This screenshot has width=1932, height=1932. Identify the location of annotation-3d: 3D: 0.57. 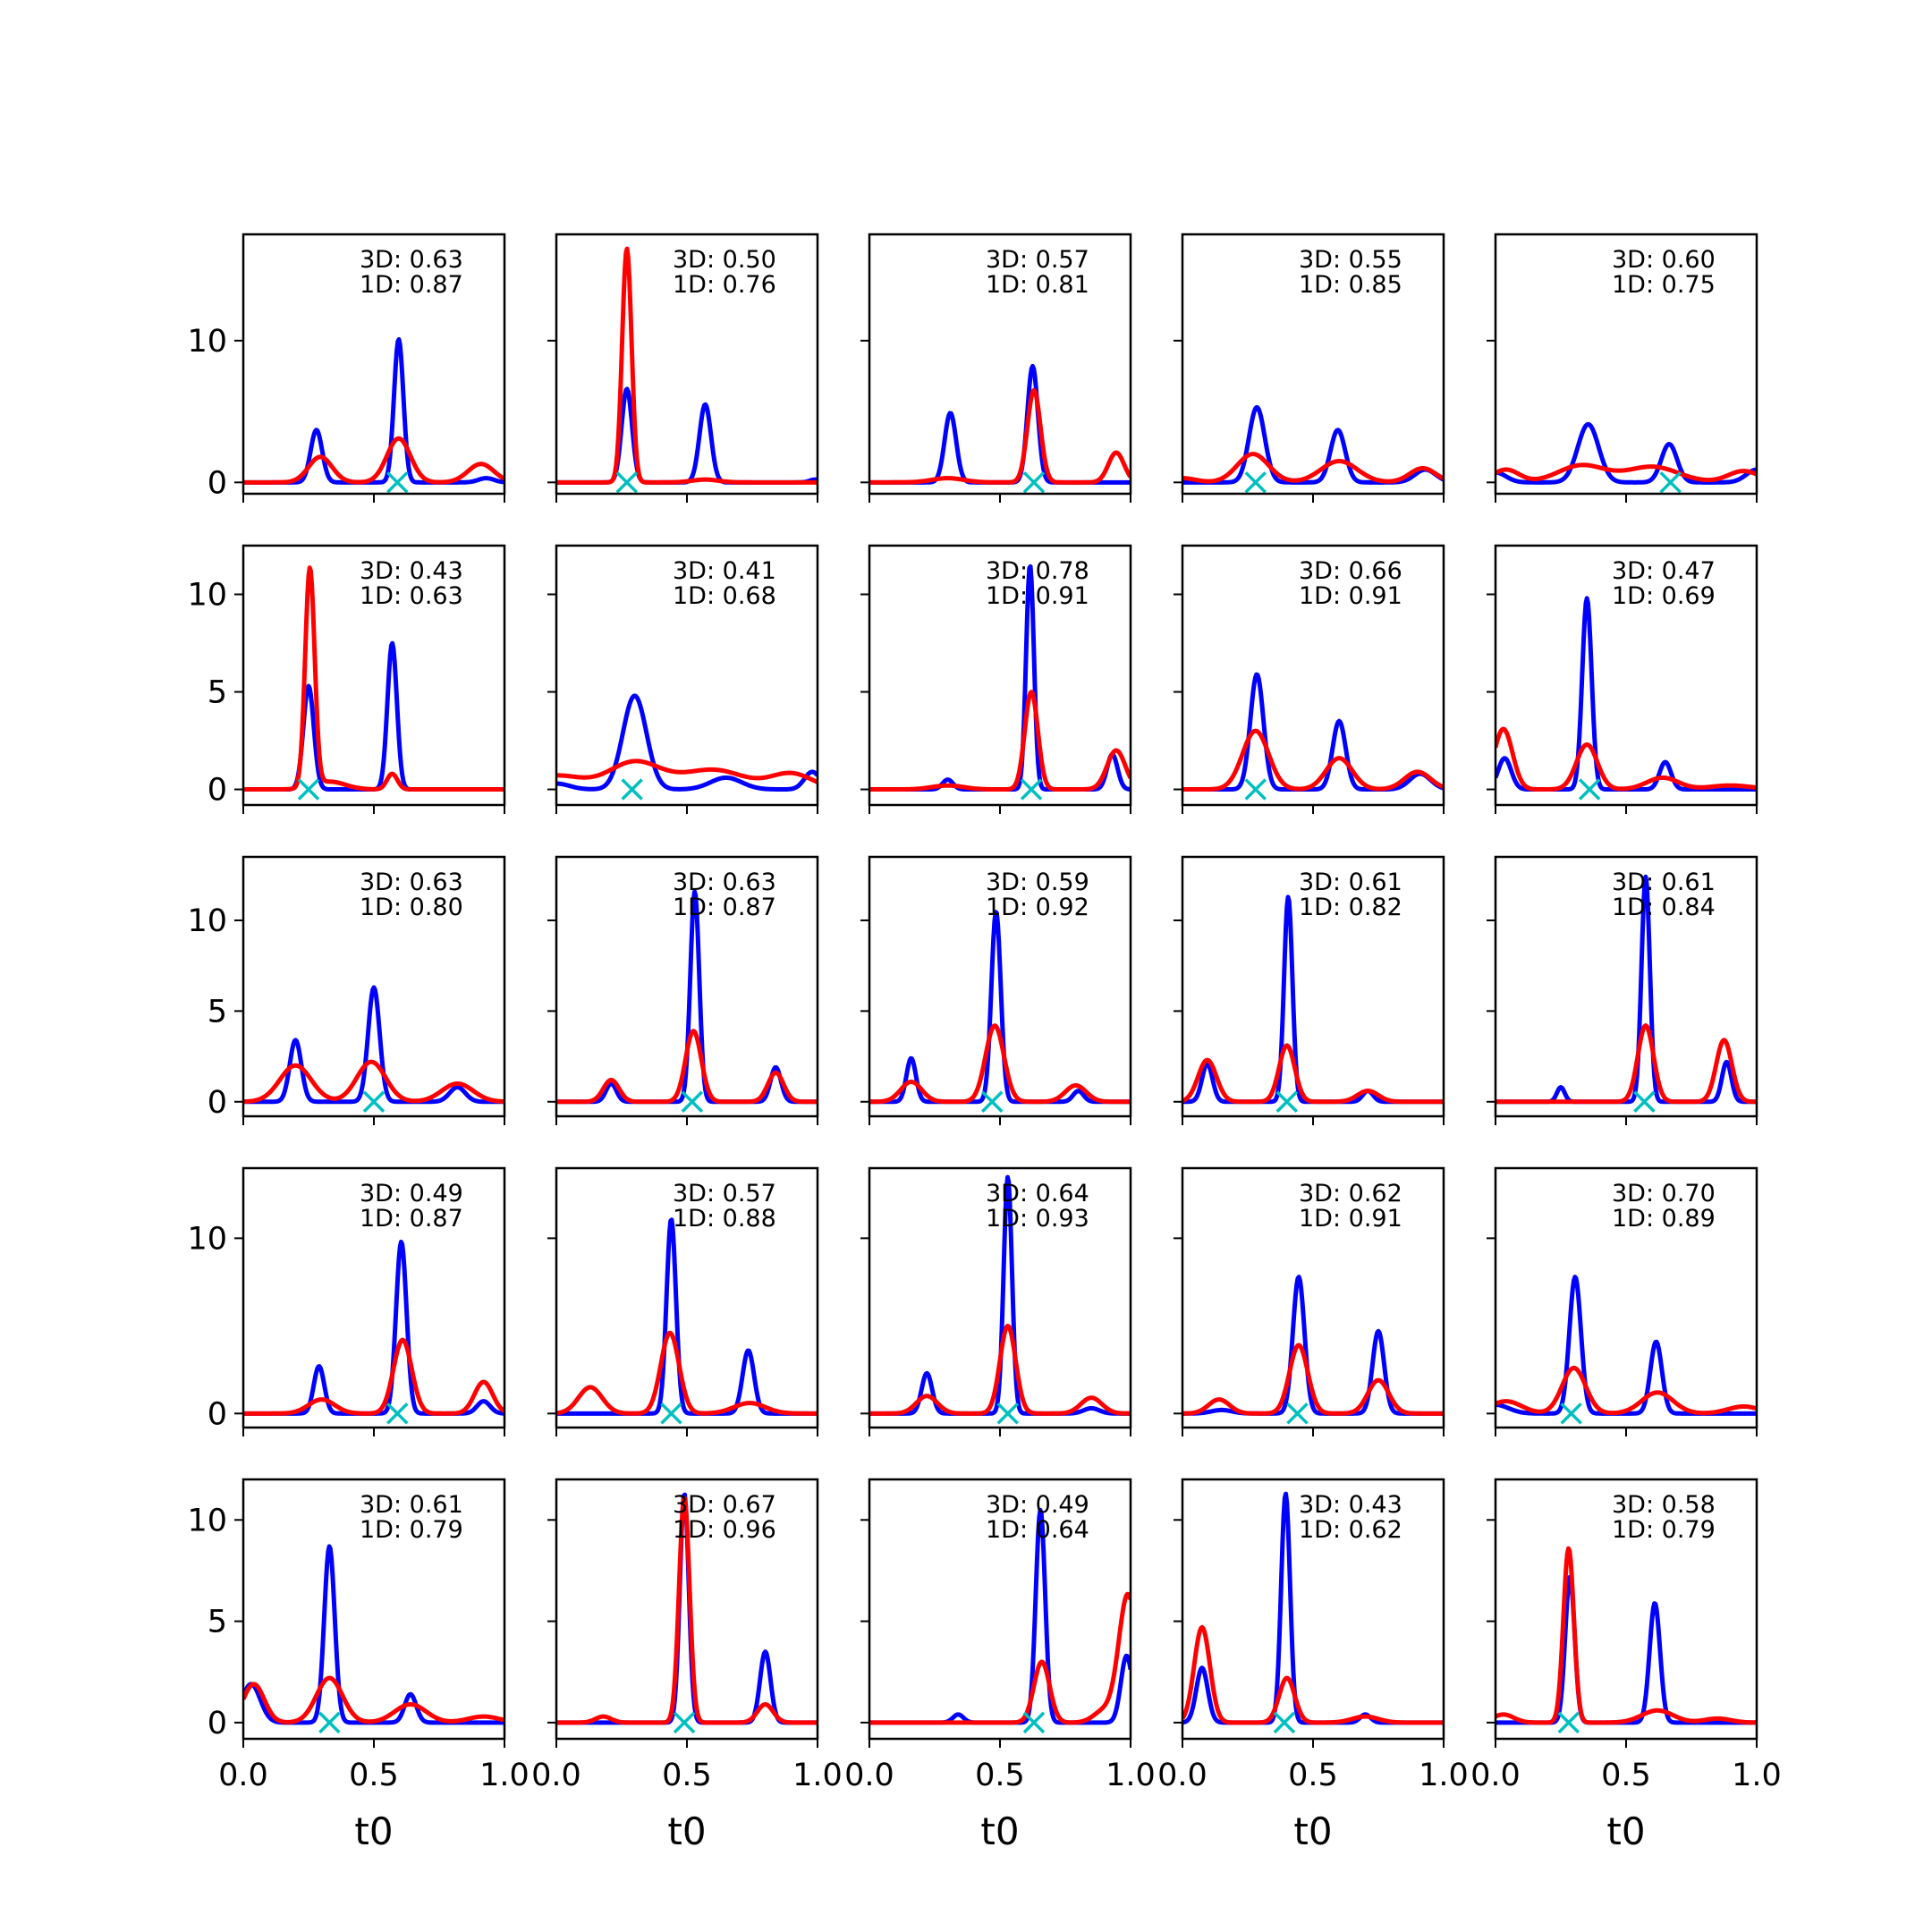
(1037, 260).